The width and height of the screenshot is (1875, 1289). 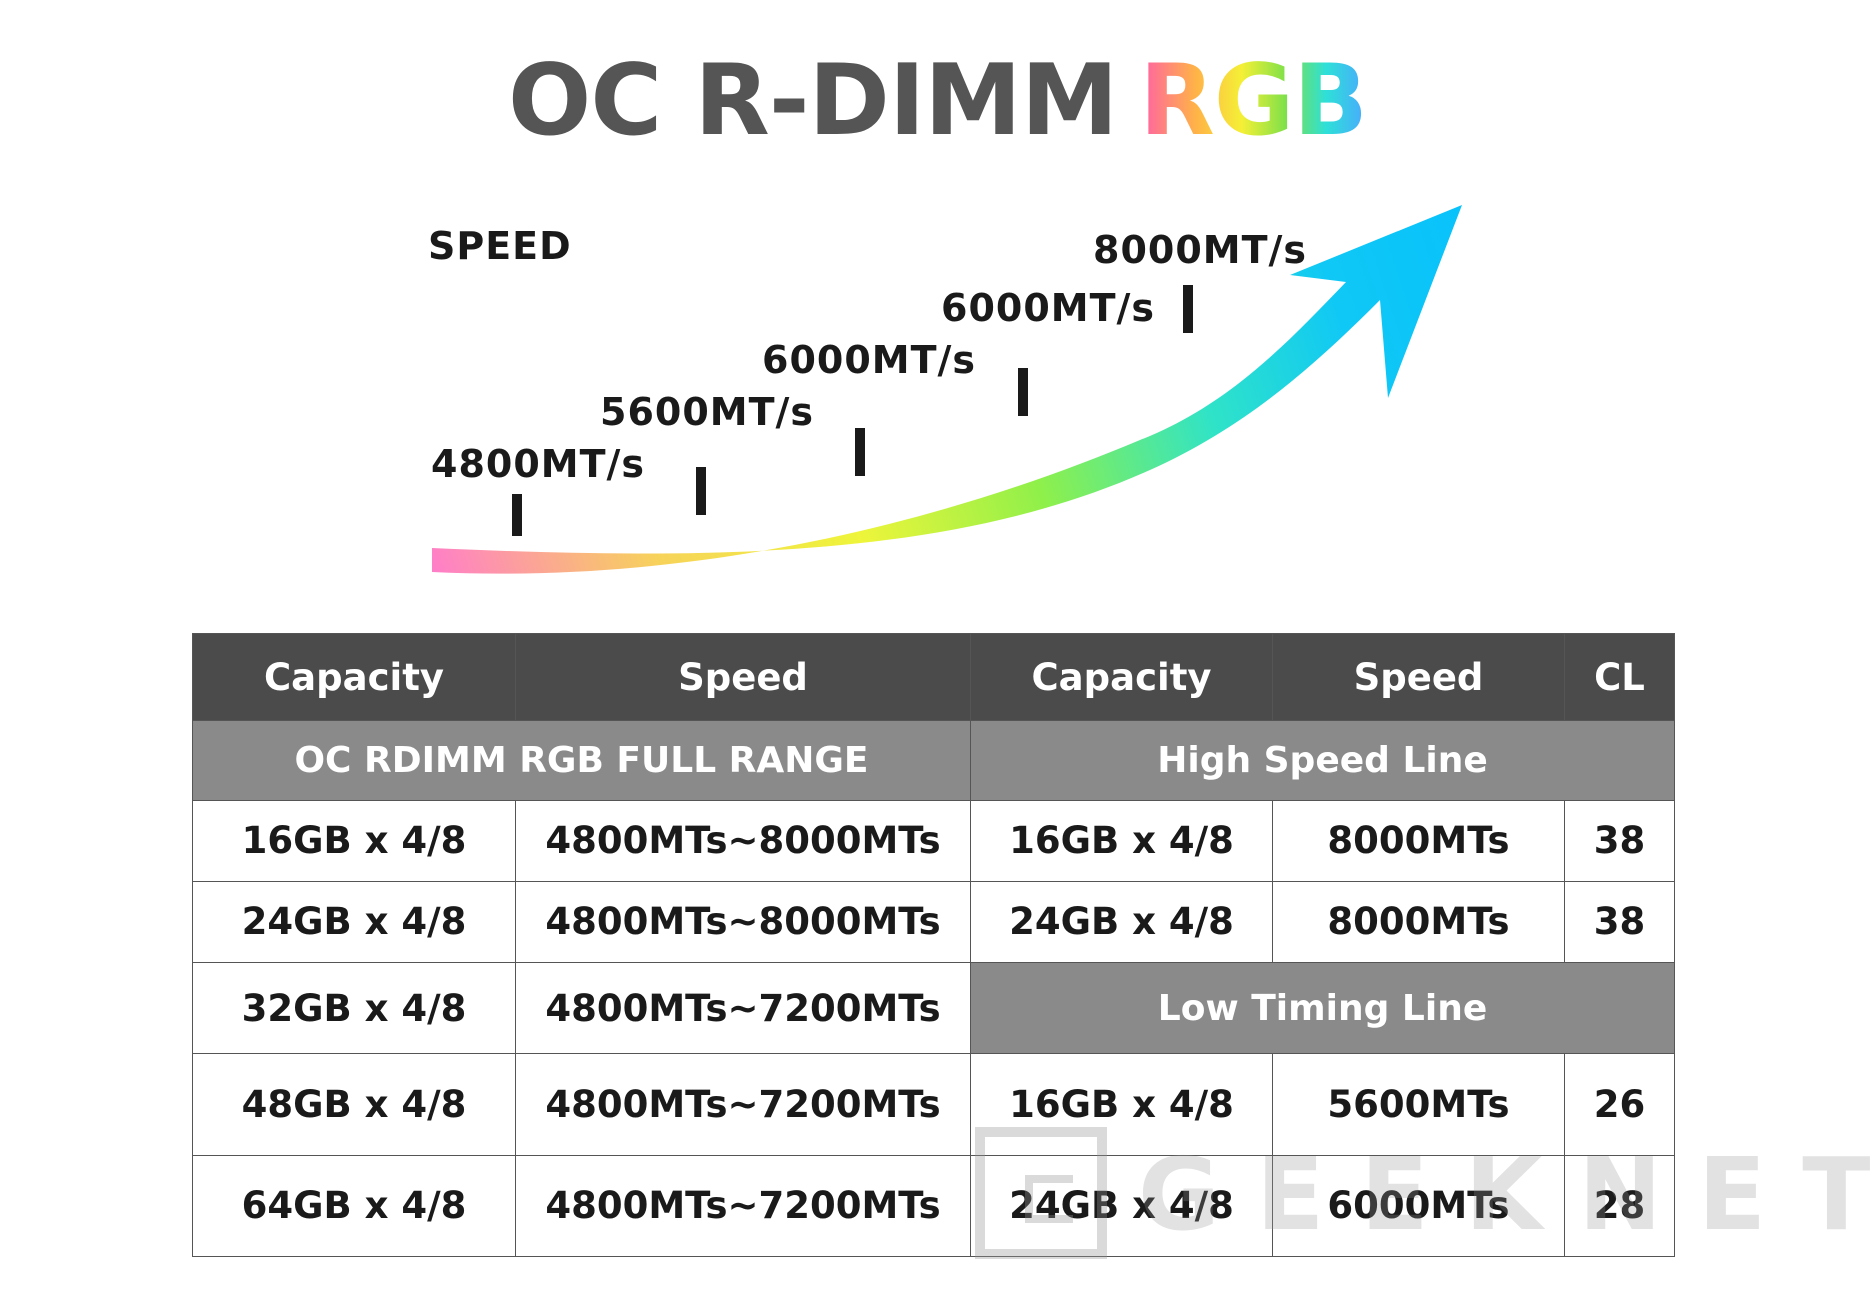 I want to click on table-header-row: Capacity Speed Capacity Speed CL, so click(x=933, y=677).